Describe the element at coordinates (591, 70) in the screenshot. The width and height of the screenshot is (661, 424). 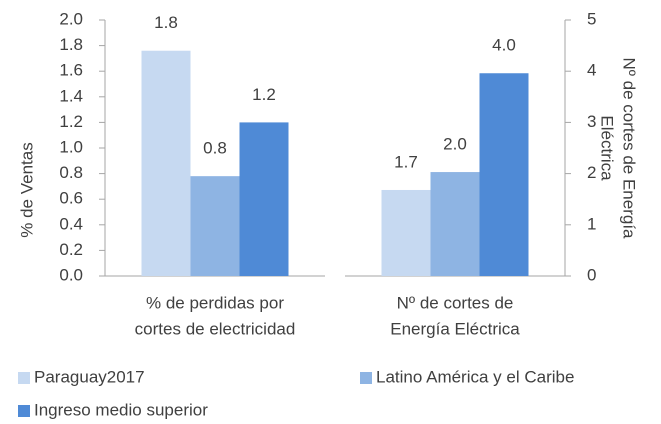
I see `y2-tick-label: 4` at that location.